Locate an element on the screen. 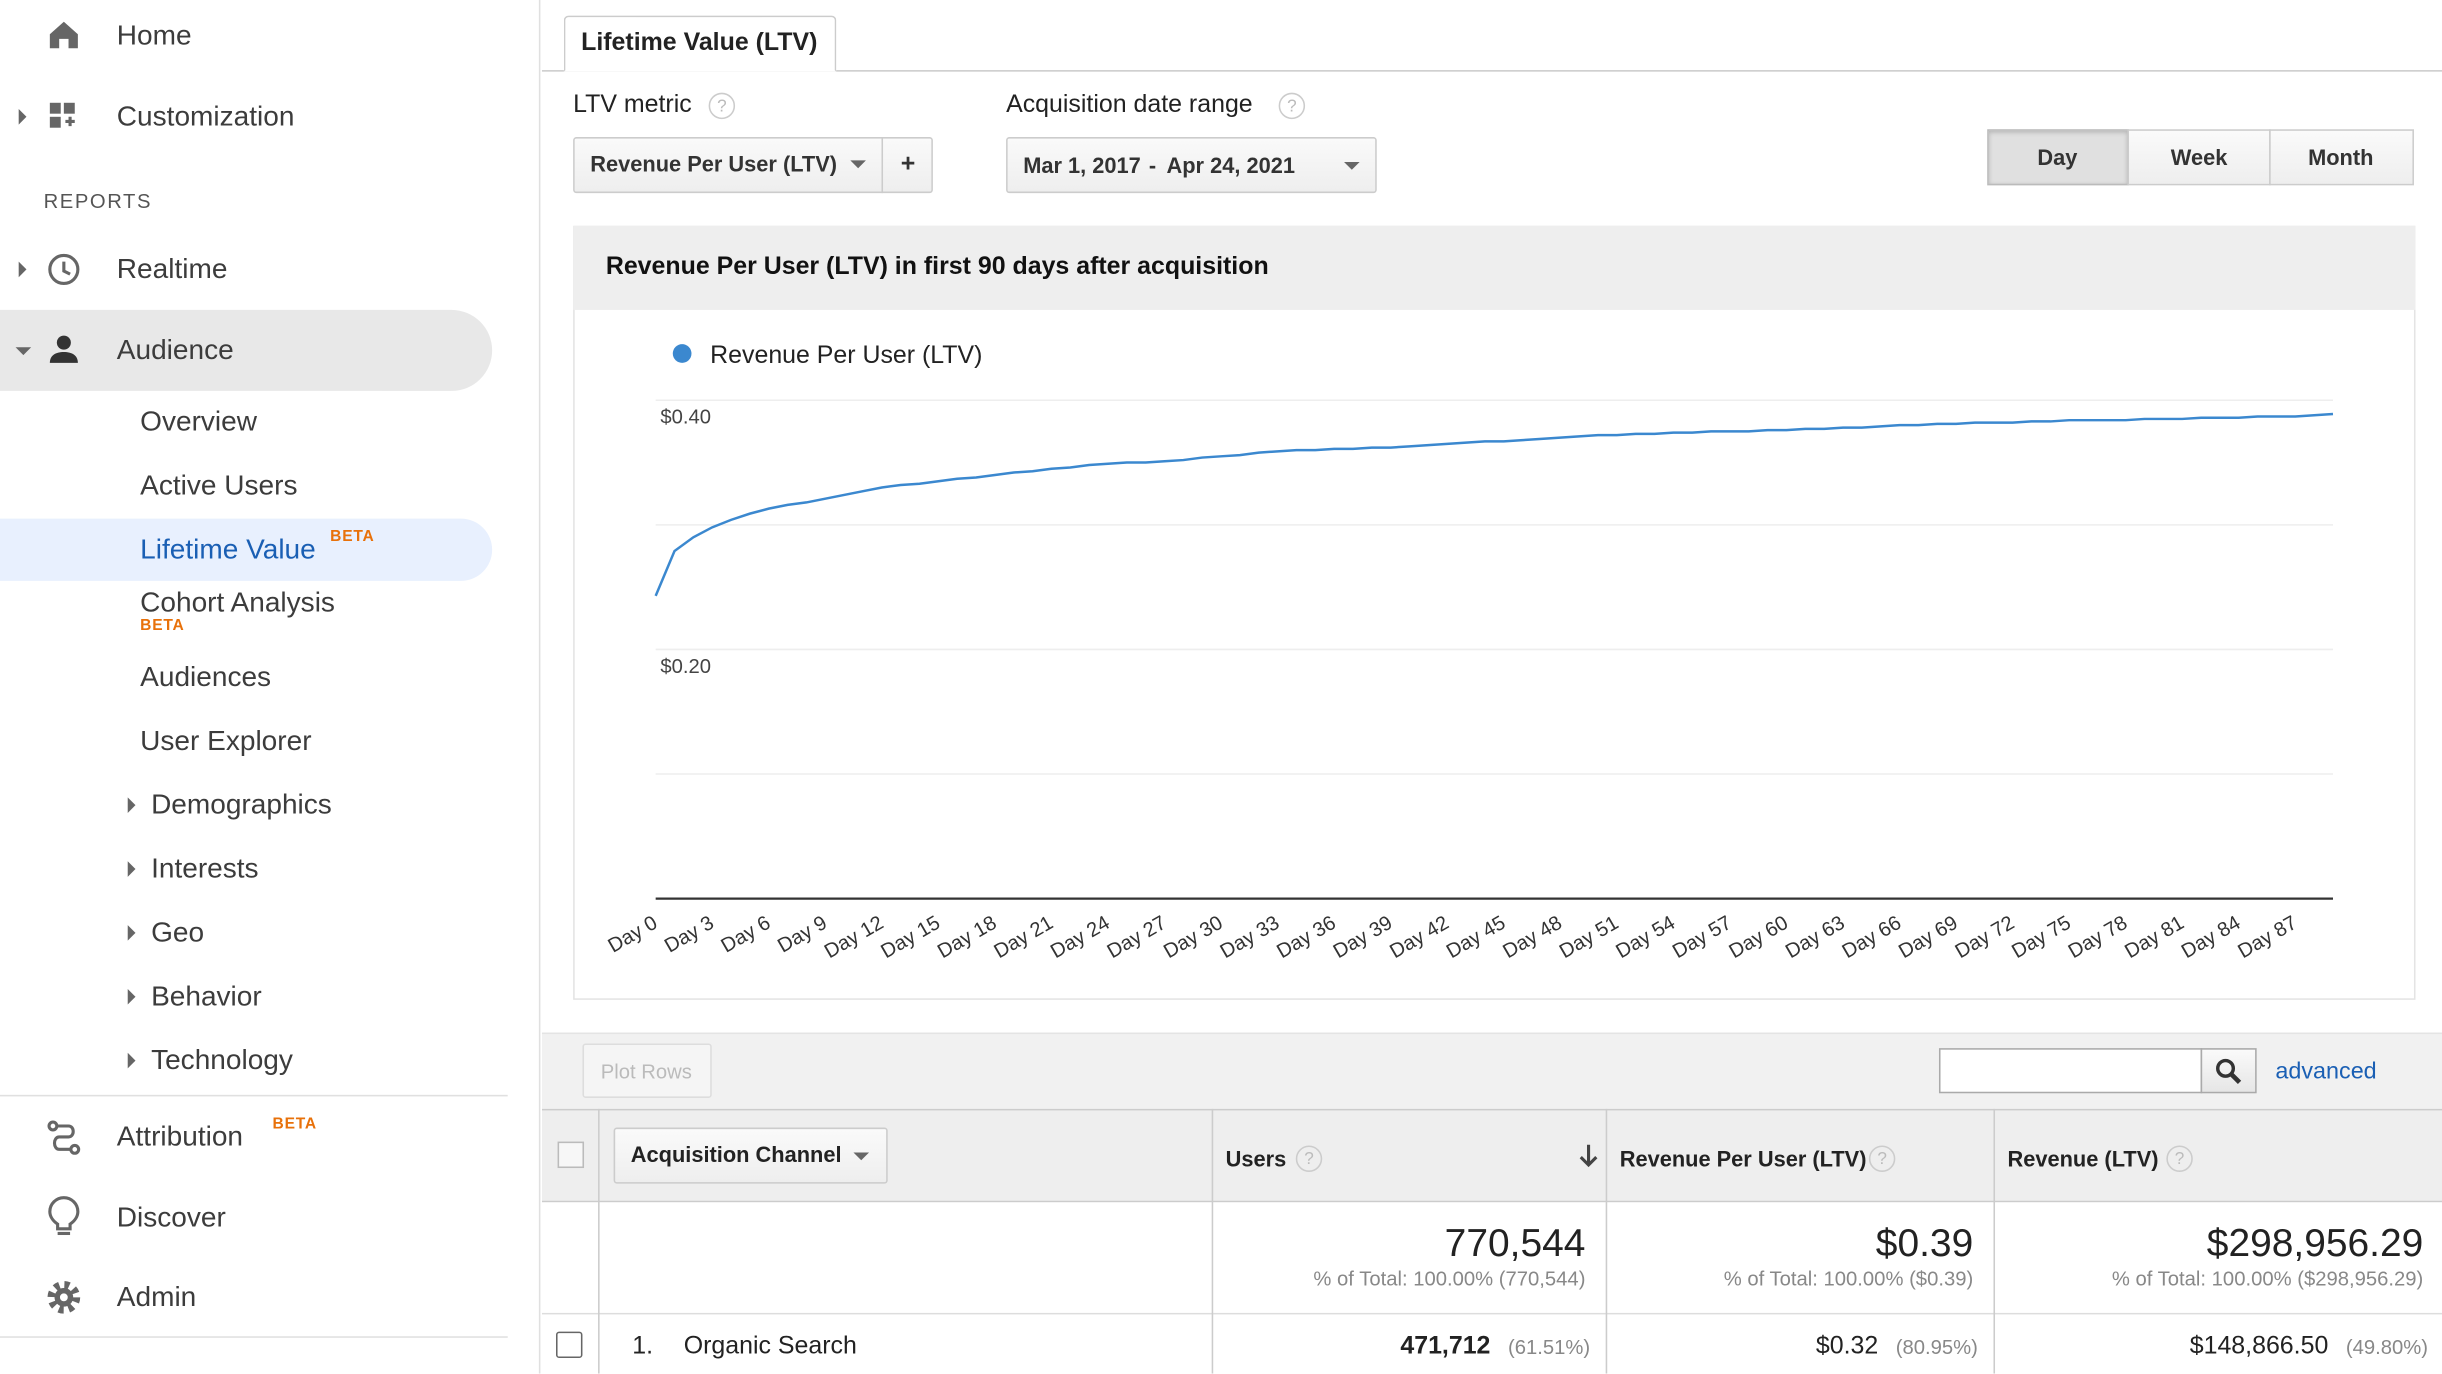 The image size is (2442, 1374). nav-subitem: Demographics is located at coordinates (241, 804).